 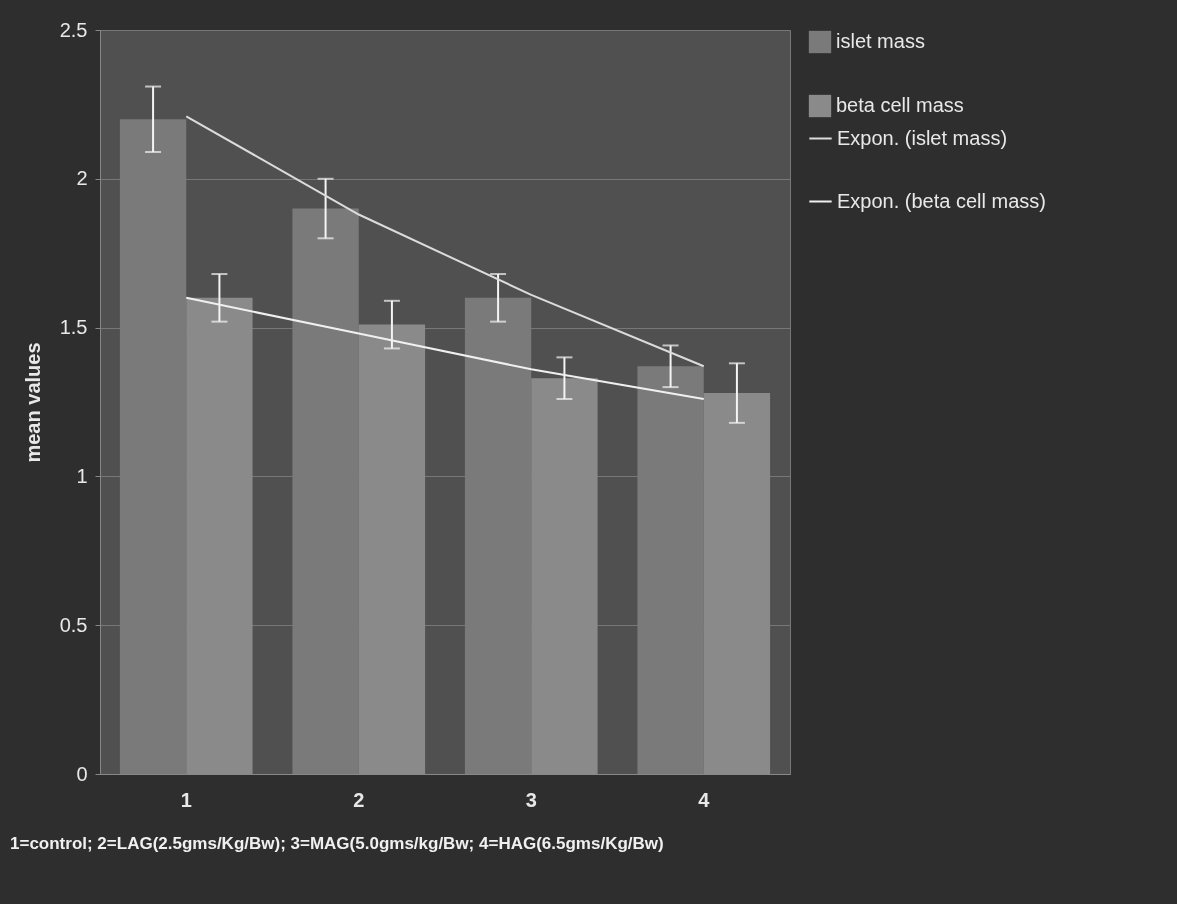 What do you see at coordinates (880, 41) in the screenshot?
I see `legend-label: islet mass` at bounding box center [880, 41].